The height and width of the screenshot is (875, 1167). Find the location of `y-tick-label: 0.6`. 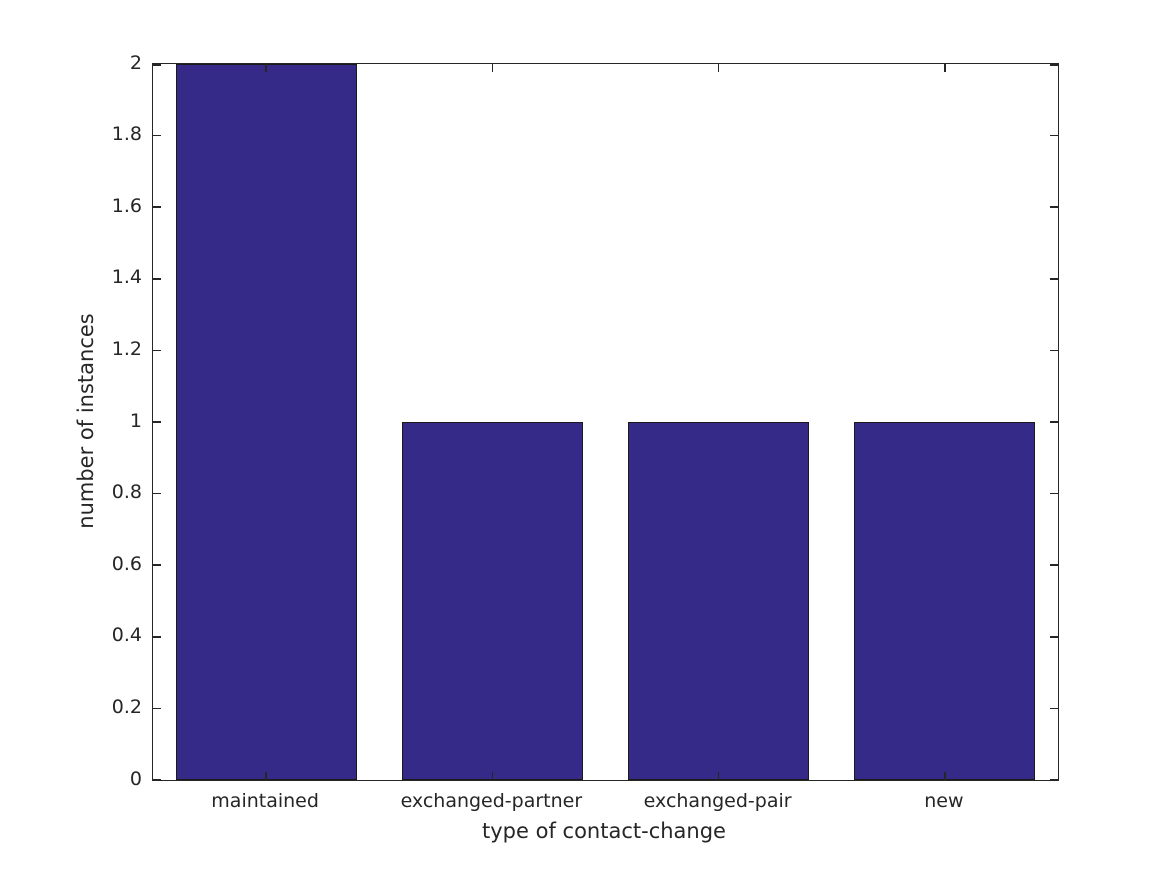

y-tick-label: 0.6 is located at coordinates (126, 563).